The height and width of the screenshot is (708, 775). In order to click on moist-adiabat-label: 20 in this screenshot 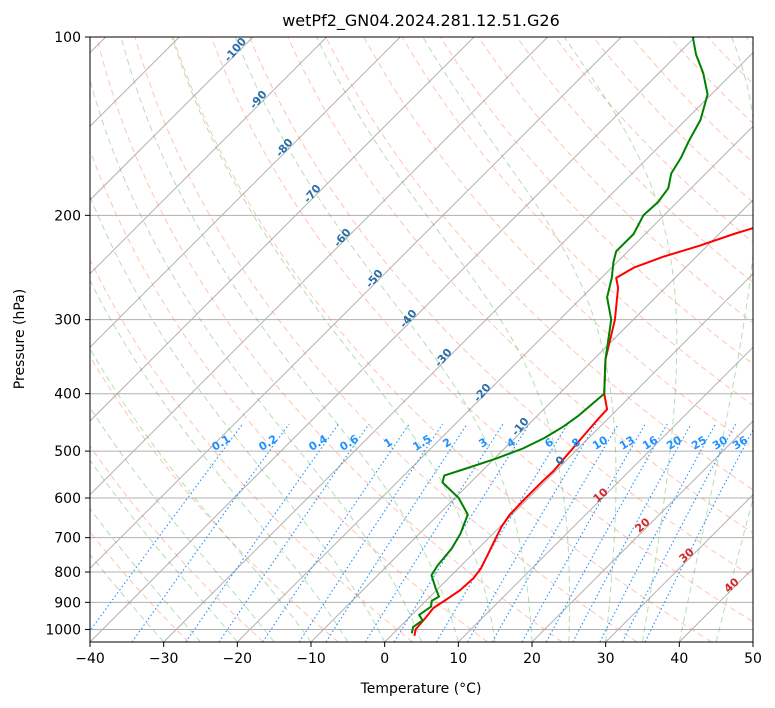, I will do `click(643, 525)`.